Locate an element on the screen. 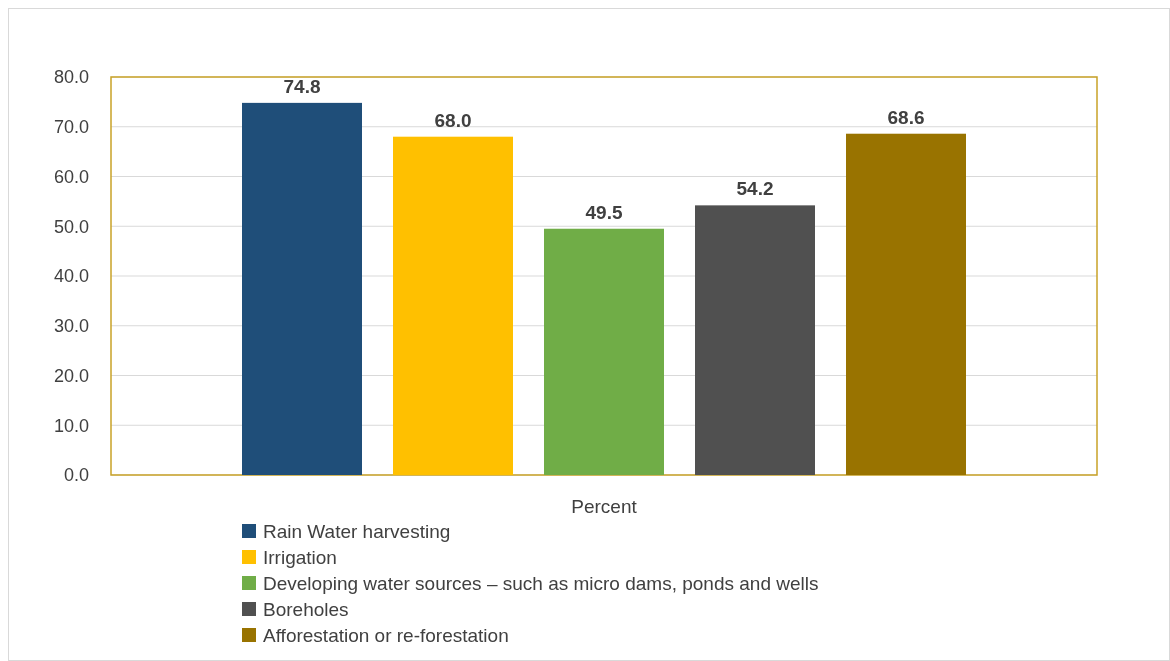 This screenshot has height=661, width=1170. data-label: 49.5 is located at coordinates (604, 212).